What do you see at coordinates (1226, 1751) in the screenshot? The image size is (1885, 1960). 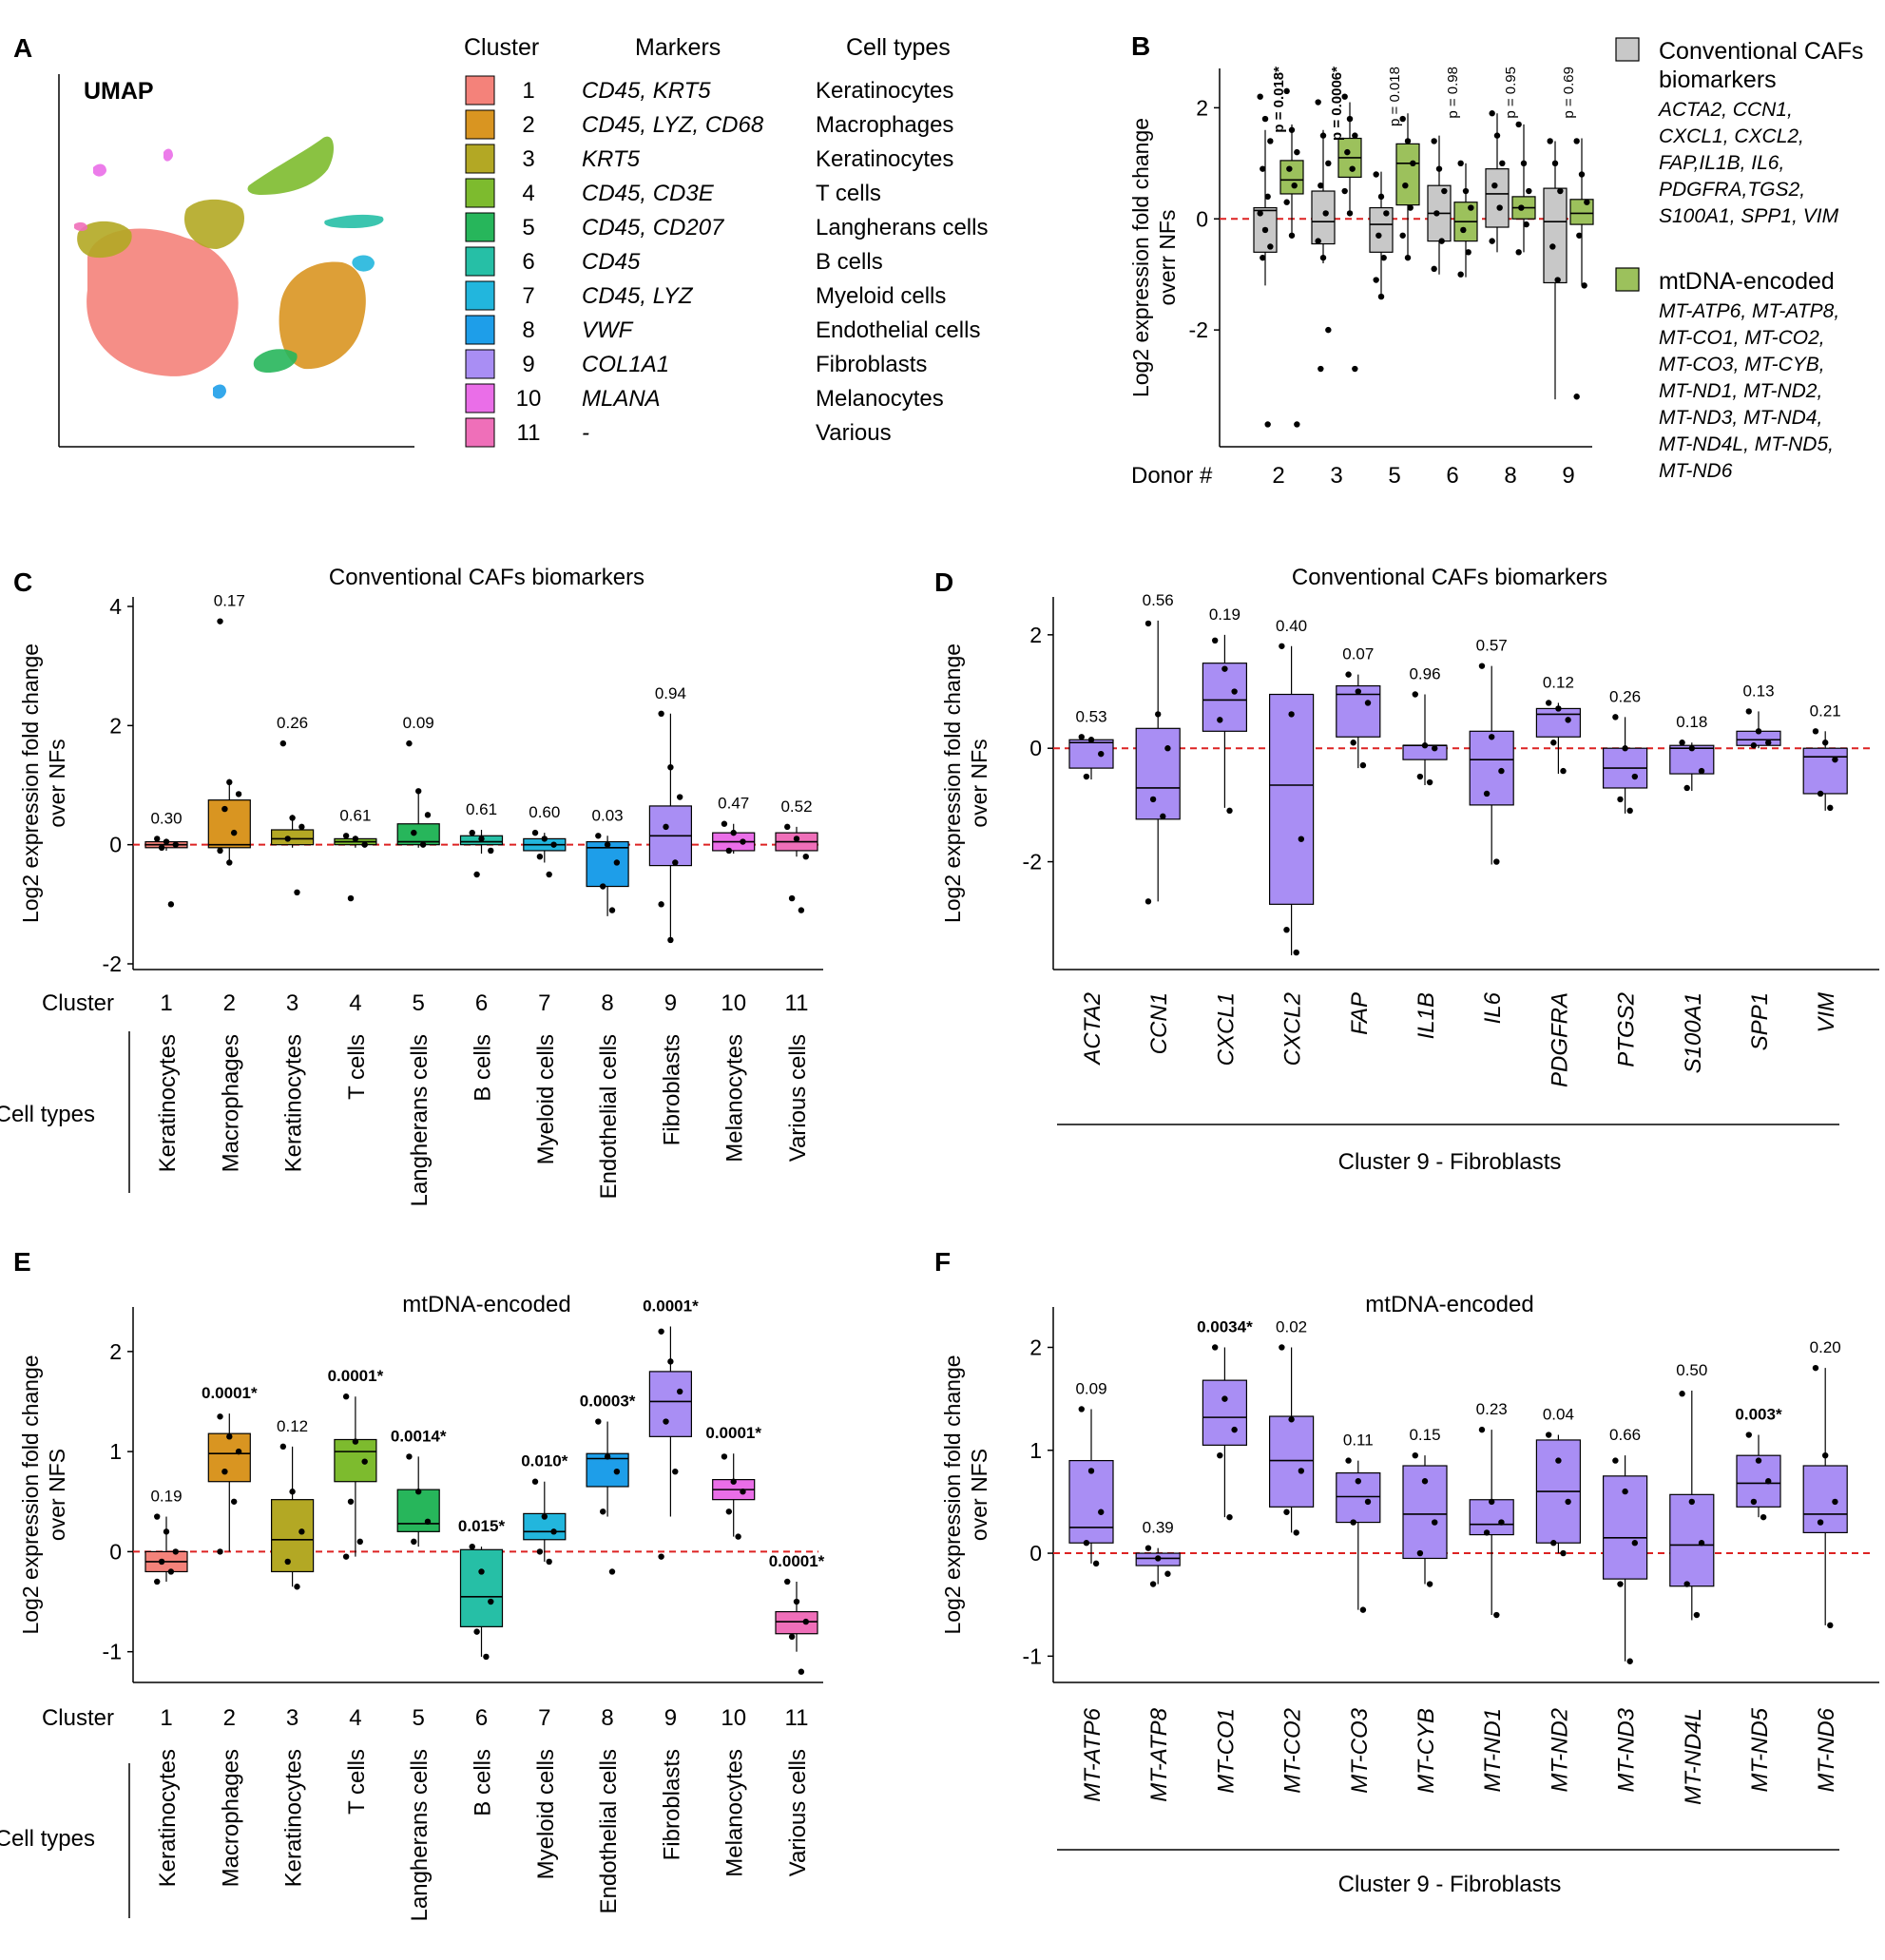 I see `category-label: MT-CO1` at bounding box center [1226, 1751].